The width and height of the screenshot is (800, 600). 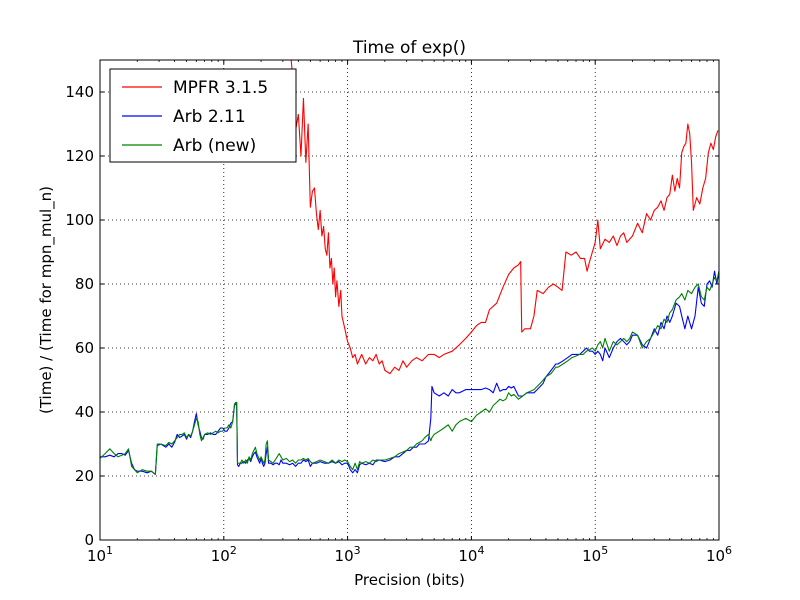 I want to click on legend-label: Arb 2.11, so click(x=209, y=117).